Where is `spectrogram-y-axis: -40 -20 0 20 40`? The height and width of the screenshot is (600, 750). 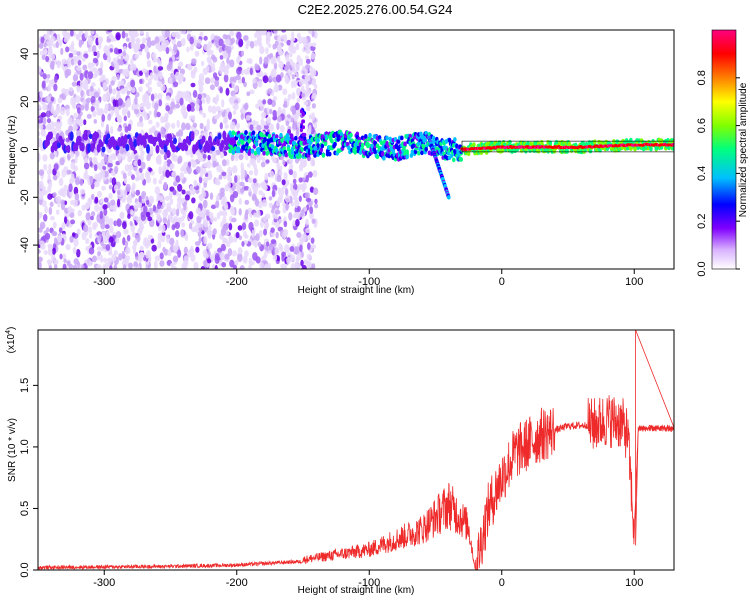 spectrogram-y-axis: -40 -20 0 20 40 is located at coordinates (28, 150).